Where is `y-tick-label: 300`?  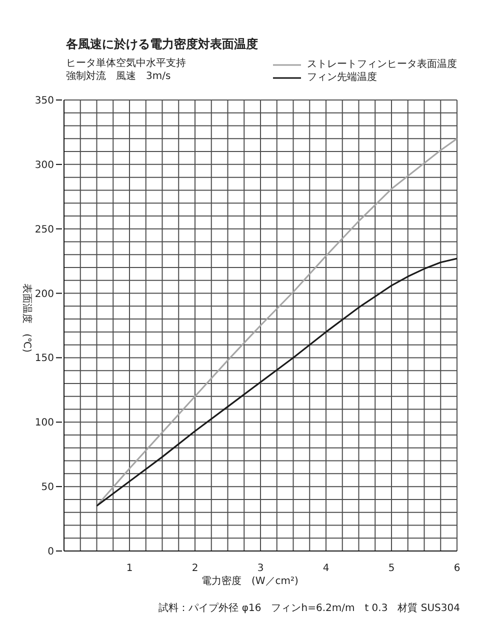
y-tick-label: 300 is located at coordinates (44, 165).